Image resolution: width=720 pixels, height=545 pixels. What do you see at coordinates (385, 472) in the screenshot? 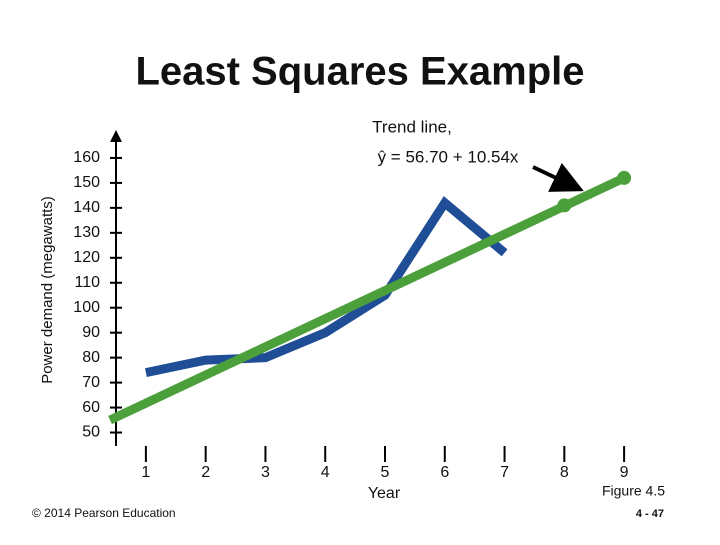
I see `x-tick-label: 5` at bounding box center [385, 472].